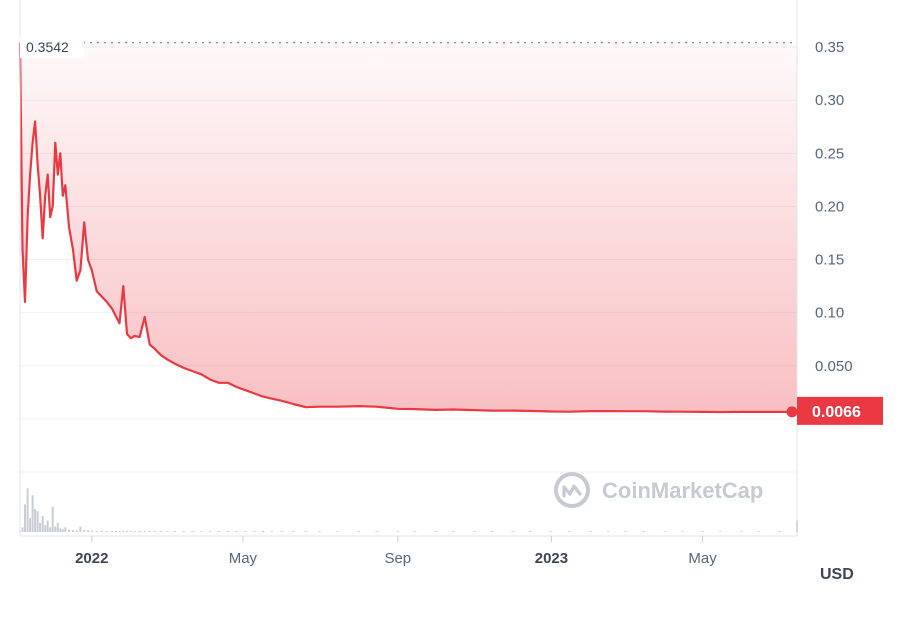  What do you see at coordinates (829, 206) in the screenshot?
I see `y-tick-label: 0.20` at bounding box center [829, 206].